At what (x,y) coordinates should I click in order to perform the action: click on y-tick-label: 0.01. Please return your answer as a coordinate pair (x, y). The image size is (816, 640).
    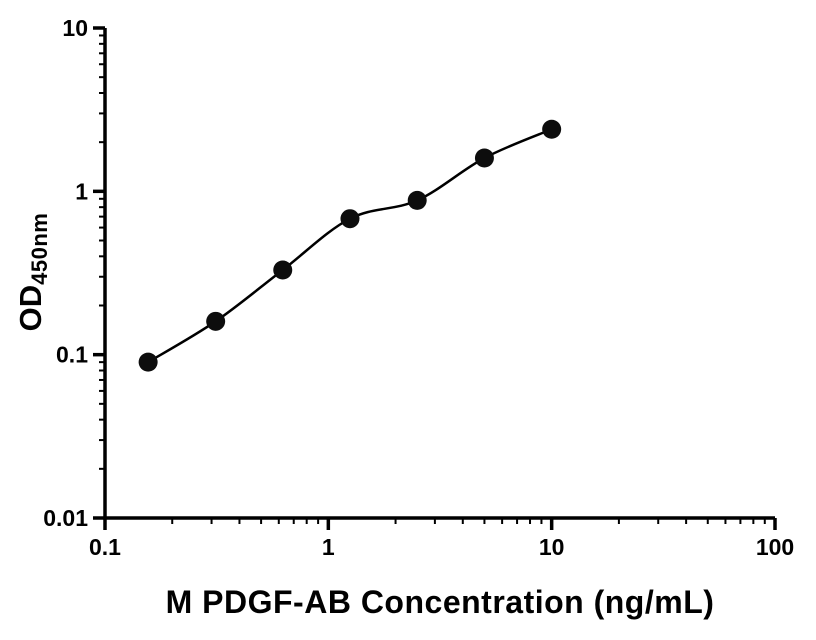
    Looking at the image, I should click on (65, 518).